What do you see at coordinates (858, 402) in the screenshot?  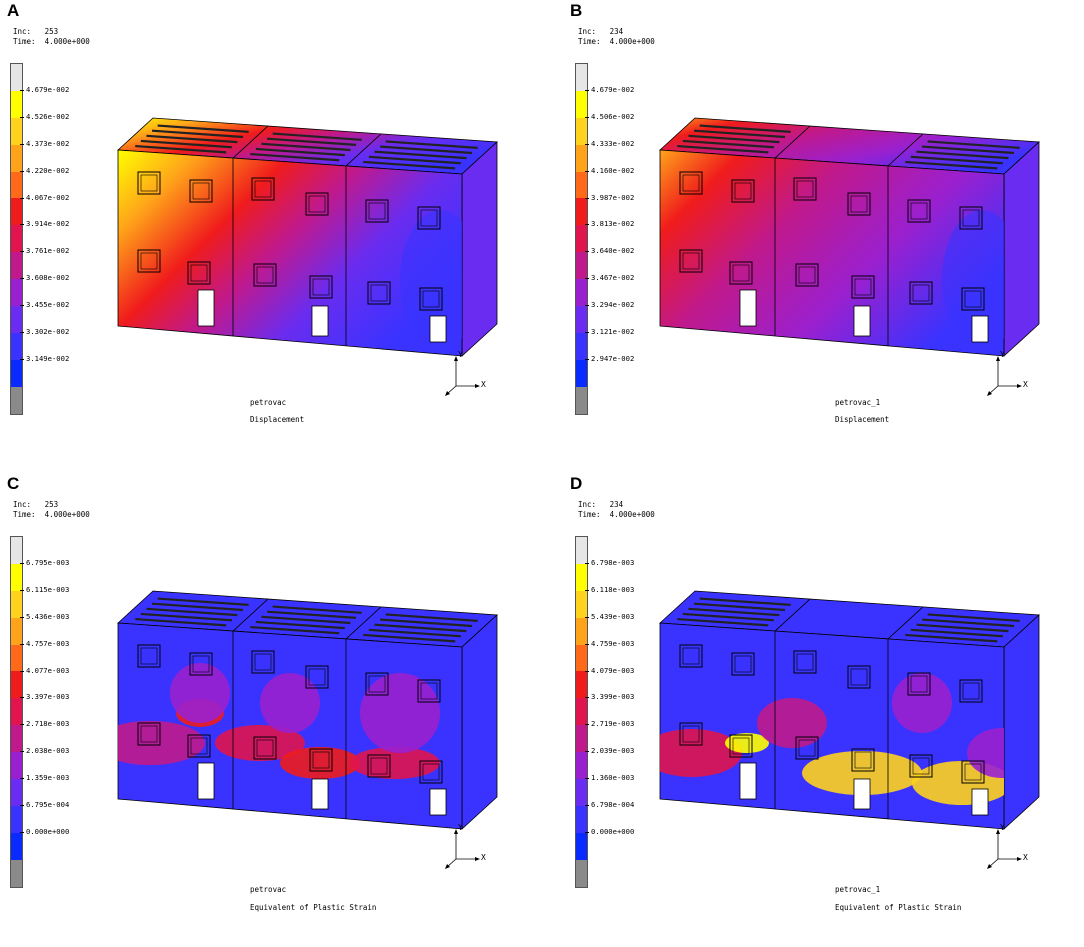 I see `model-name: petrovac_1` at bounding box center [858, 402].